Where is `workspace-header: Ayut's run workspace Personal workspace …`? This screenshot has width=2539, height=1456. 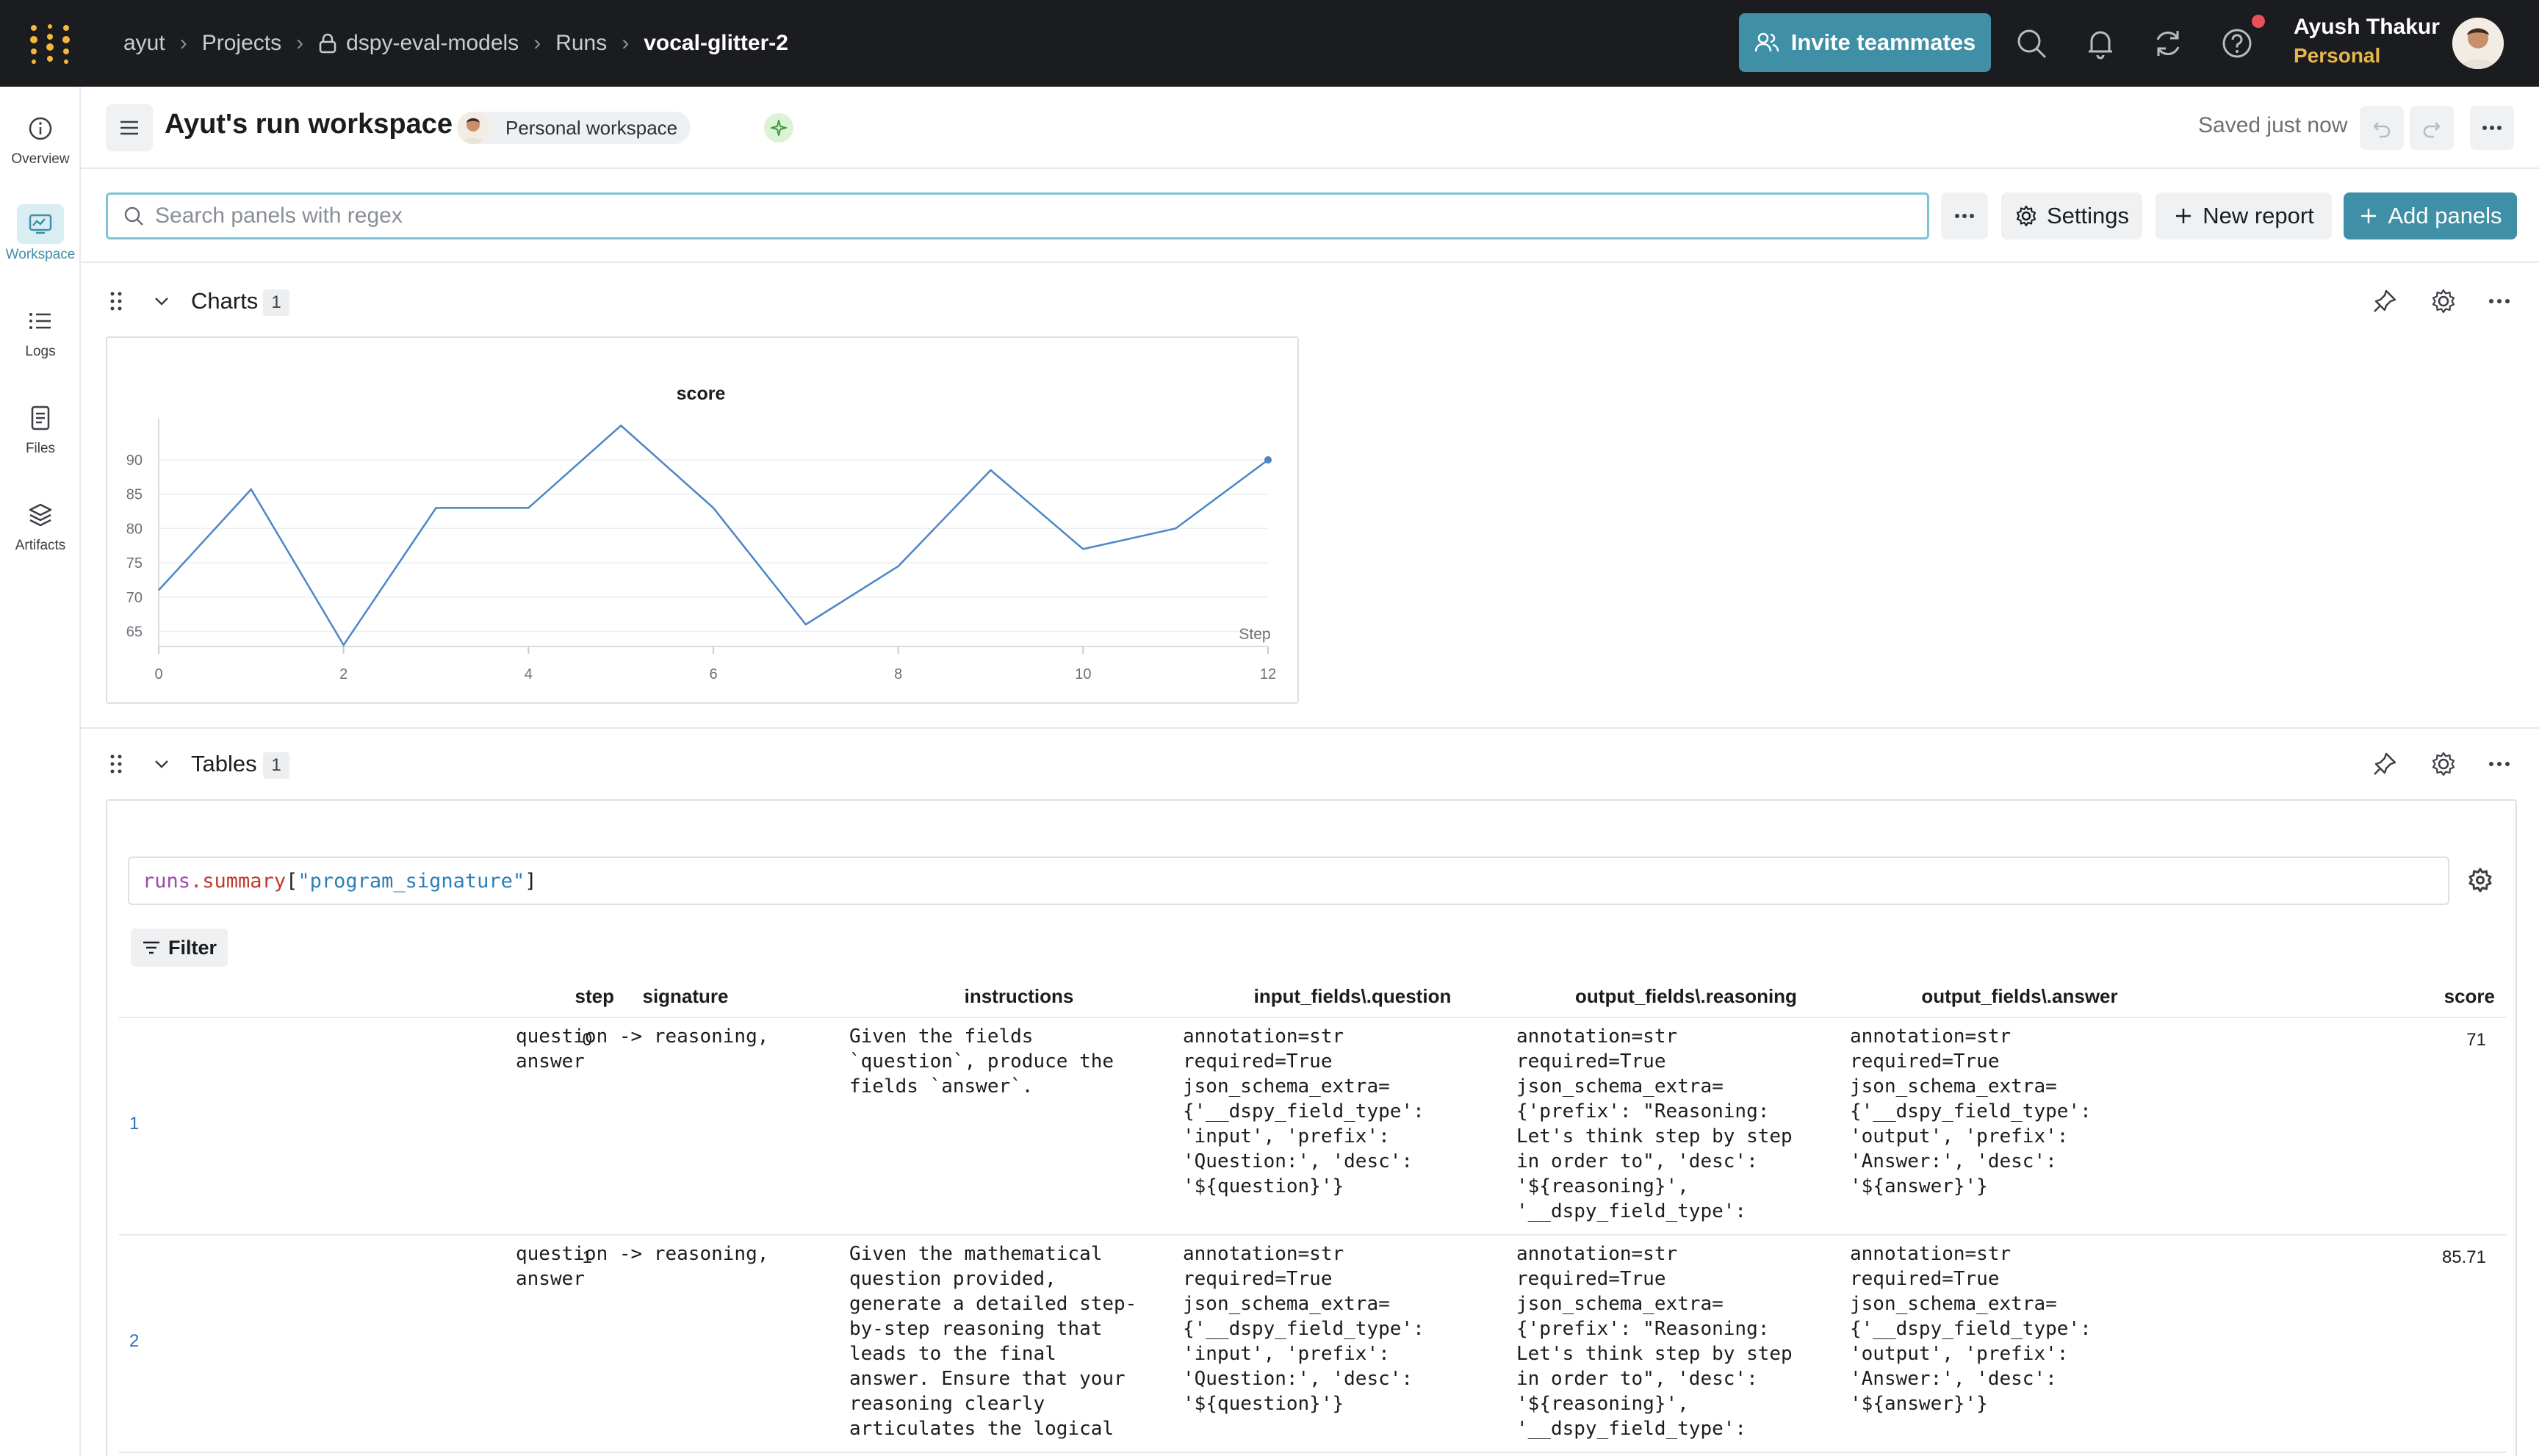
workspace-header: Ayut's run workspace Personal workspace … is located at coordinates (1310, 128).